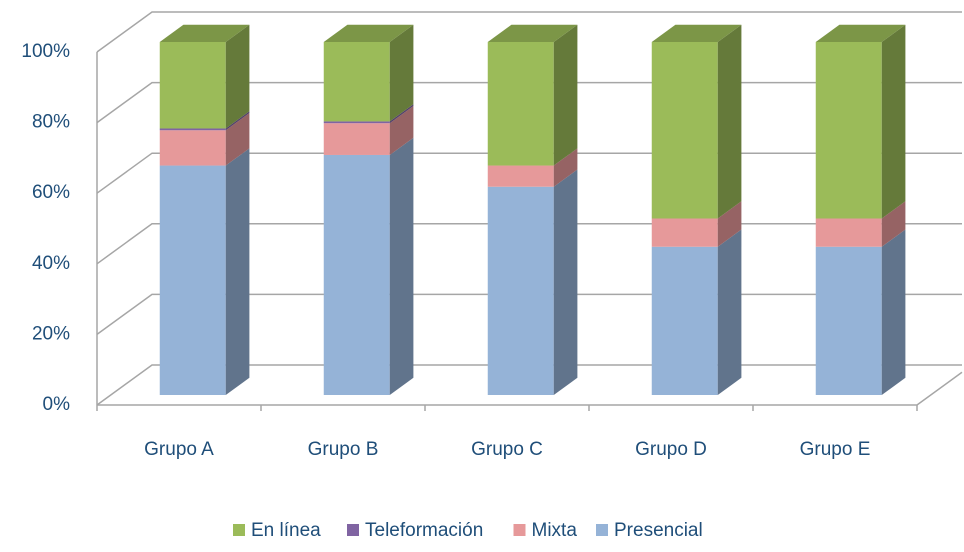  What do you see at coordinates (51, 122) in the screenshot?
I see `y-tick-label: 80%` at bounding box center [51, 122].